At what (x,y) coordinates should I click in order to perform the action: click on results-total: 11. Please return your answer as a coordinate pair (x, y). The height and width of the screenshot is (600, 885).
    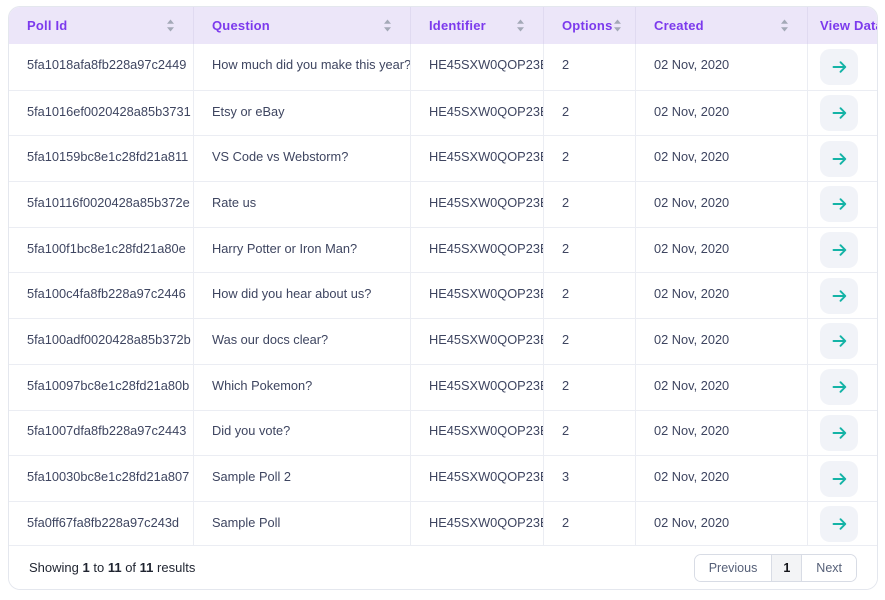
    Looking at the image, I should click on (146, 567).